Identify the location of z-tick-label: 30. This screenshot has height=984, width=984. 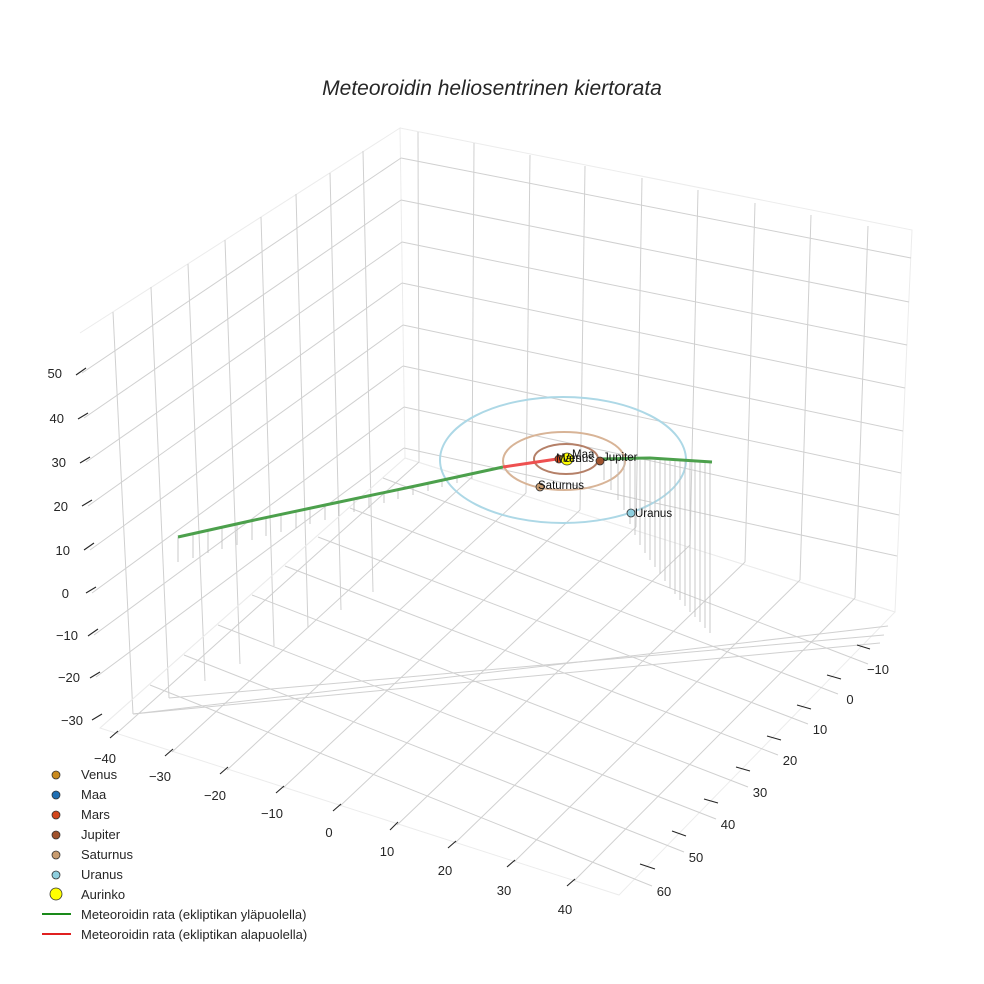
(59, 462).